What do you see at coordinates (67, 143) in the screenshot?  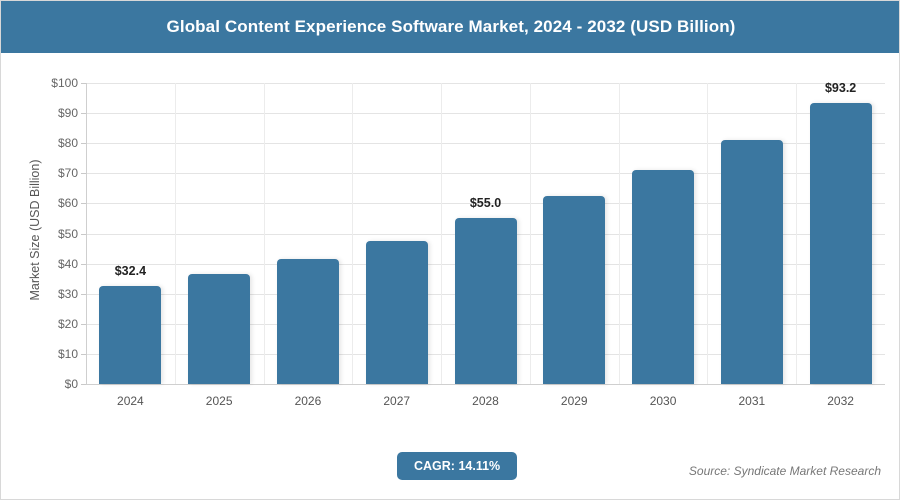 I see `y-tick-label: $80` at bounding box center [67, 143].